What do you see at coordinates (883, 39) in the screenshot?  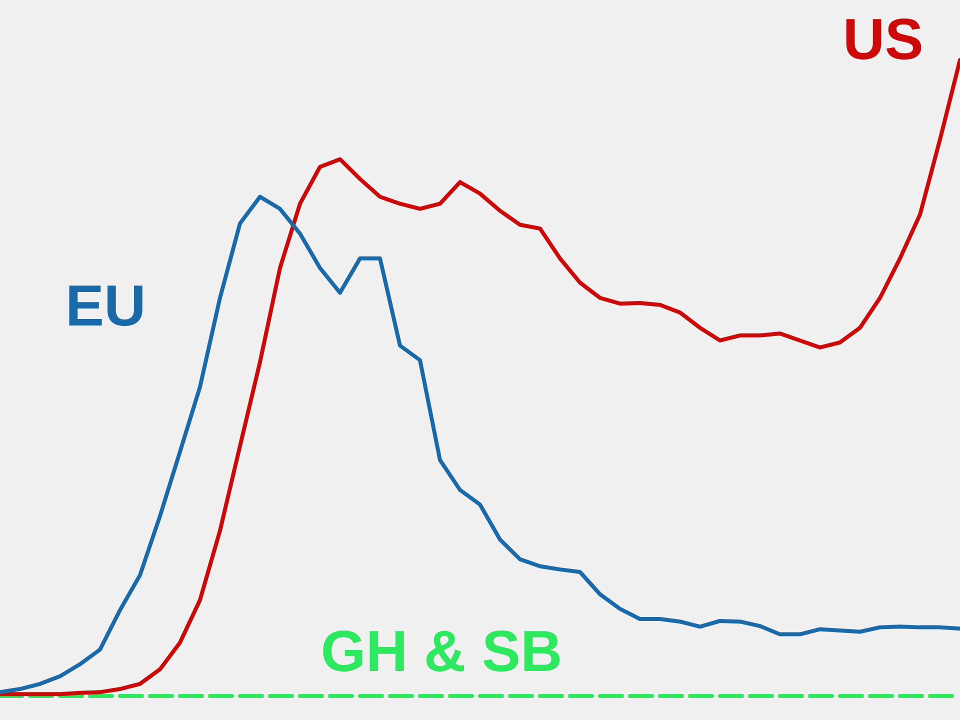 I see `series-label: US` at bounding box center [883, 39].